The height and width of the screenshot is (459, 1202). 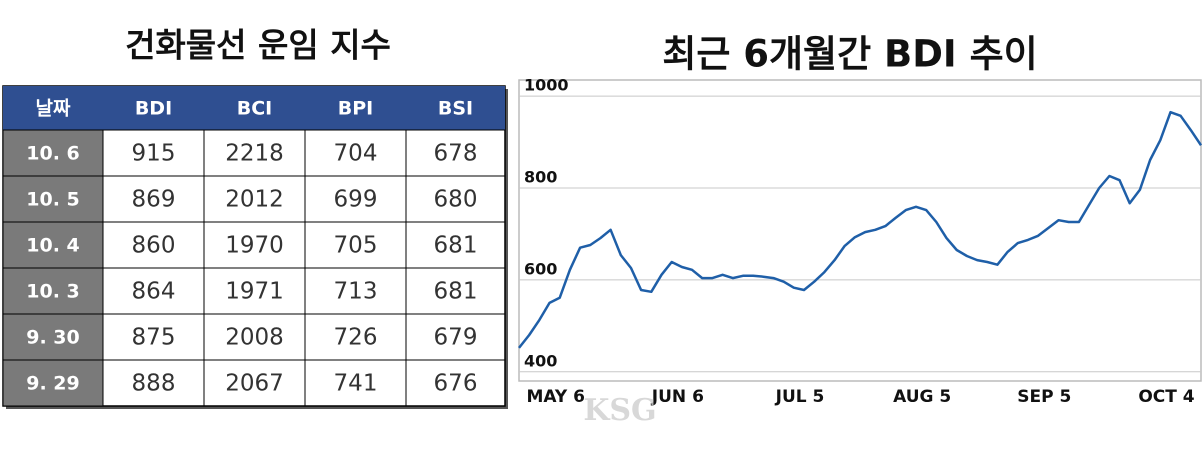 I want to click on x-tick-label: JUN 6, so click(x=677, y=397).